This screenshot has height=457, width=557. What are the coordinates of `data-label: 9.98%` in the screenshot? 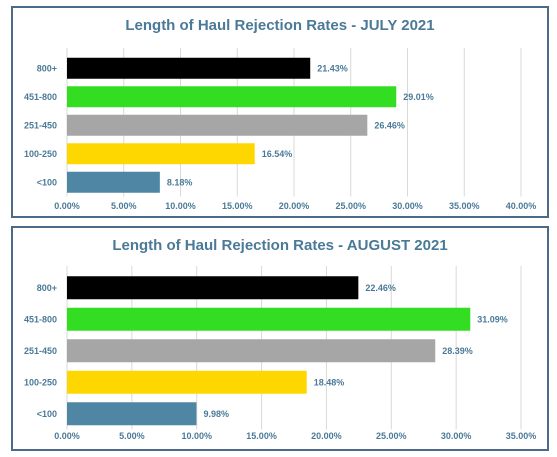 It's located at (216, 414).